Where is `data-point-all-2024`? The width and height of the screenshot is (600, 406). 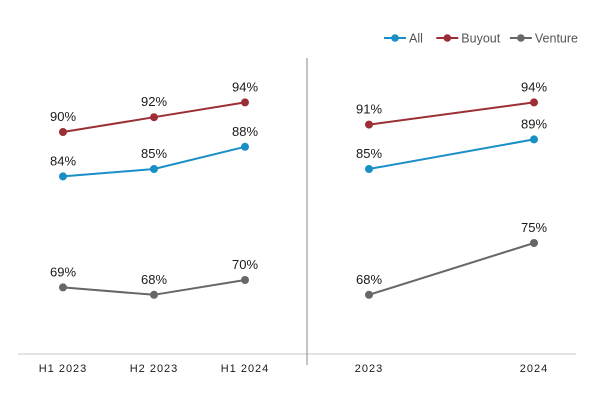 data-point-all-2024 is located at coordinates (534, 139).